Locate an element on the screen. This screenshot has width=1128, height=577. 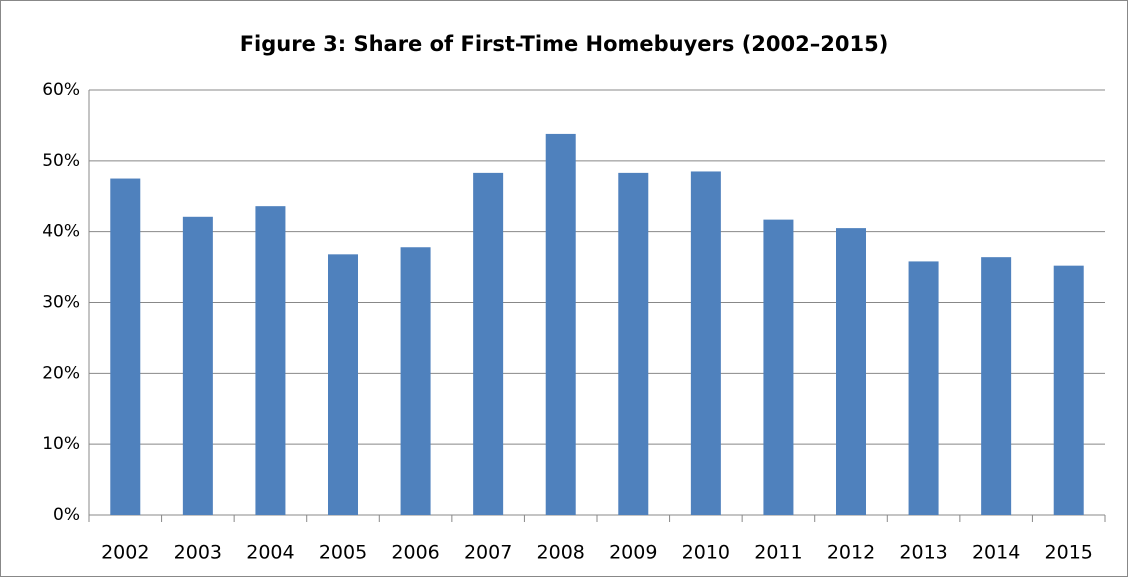
y-tick-label: 10% is located at coordinates (61, 444).